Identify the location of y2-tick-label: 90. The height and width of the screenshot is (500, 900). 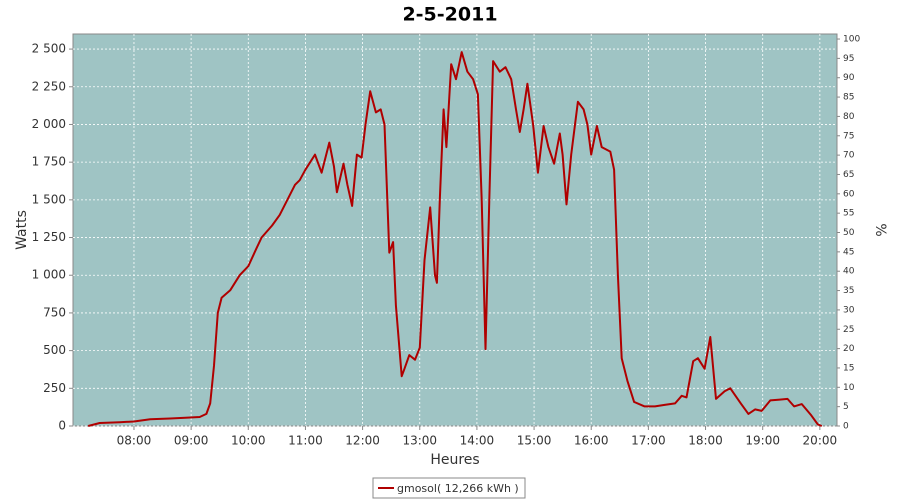
(849, 78).